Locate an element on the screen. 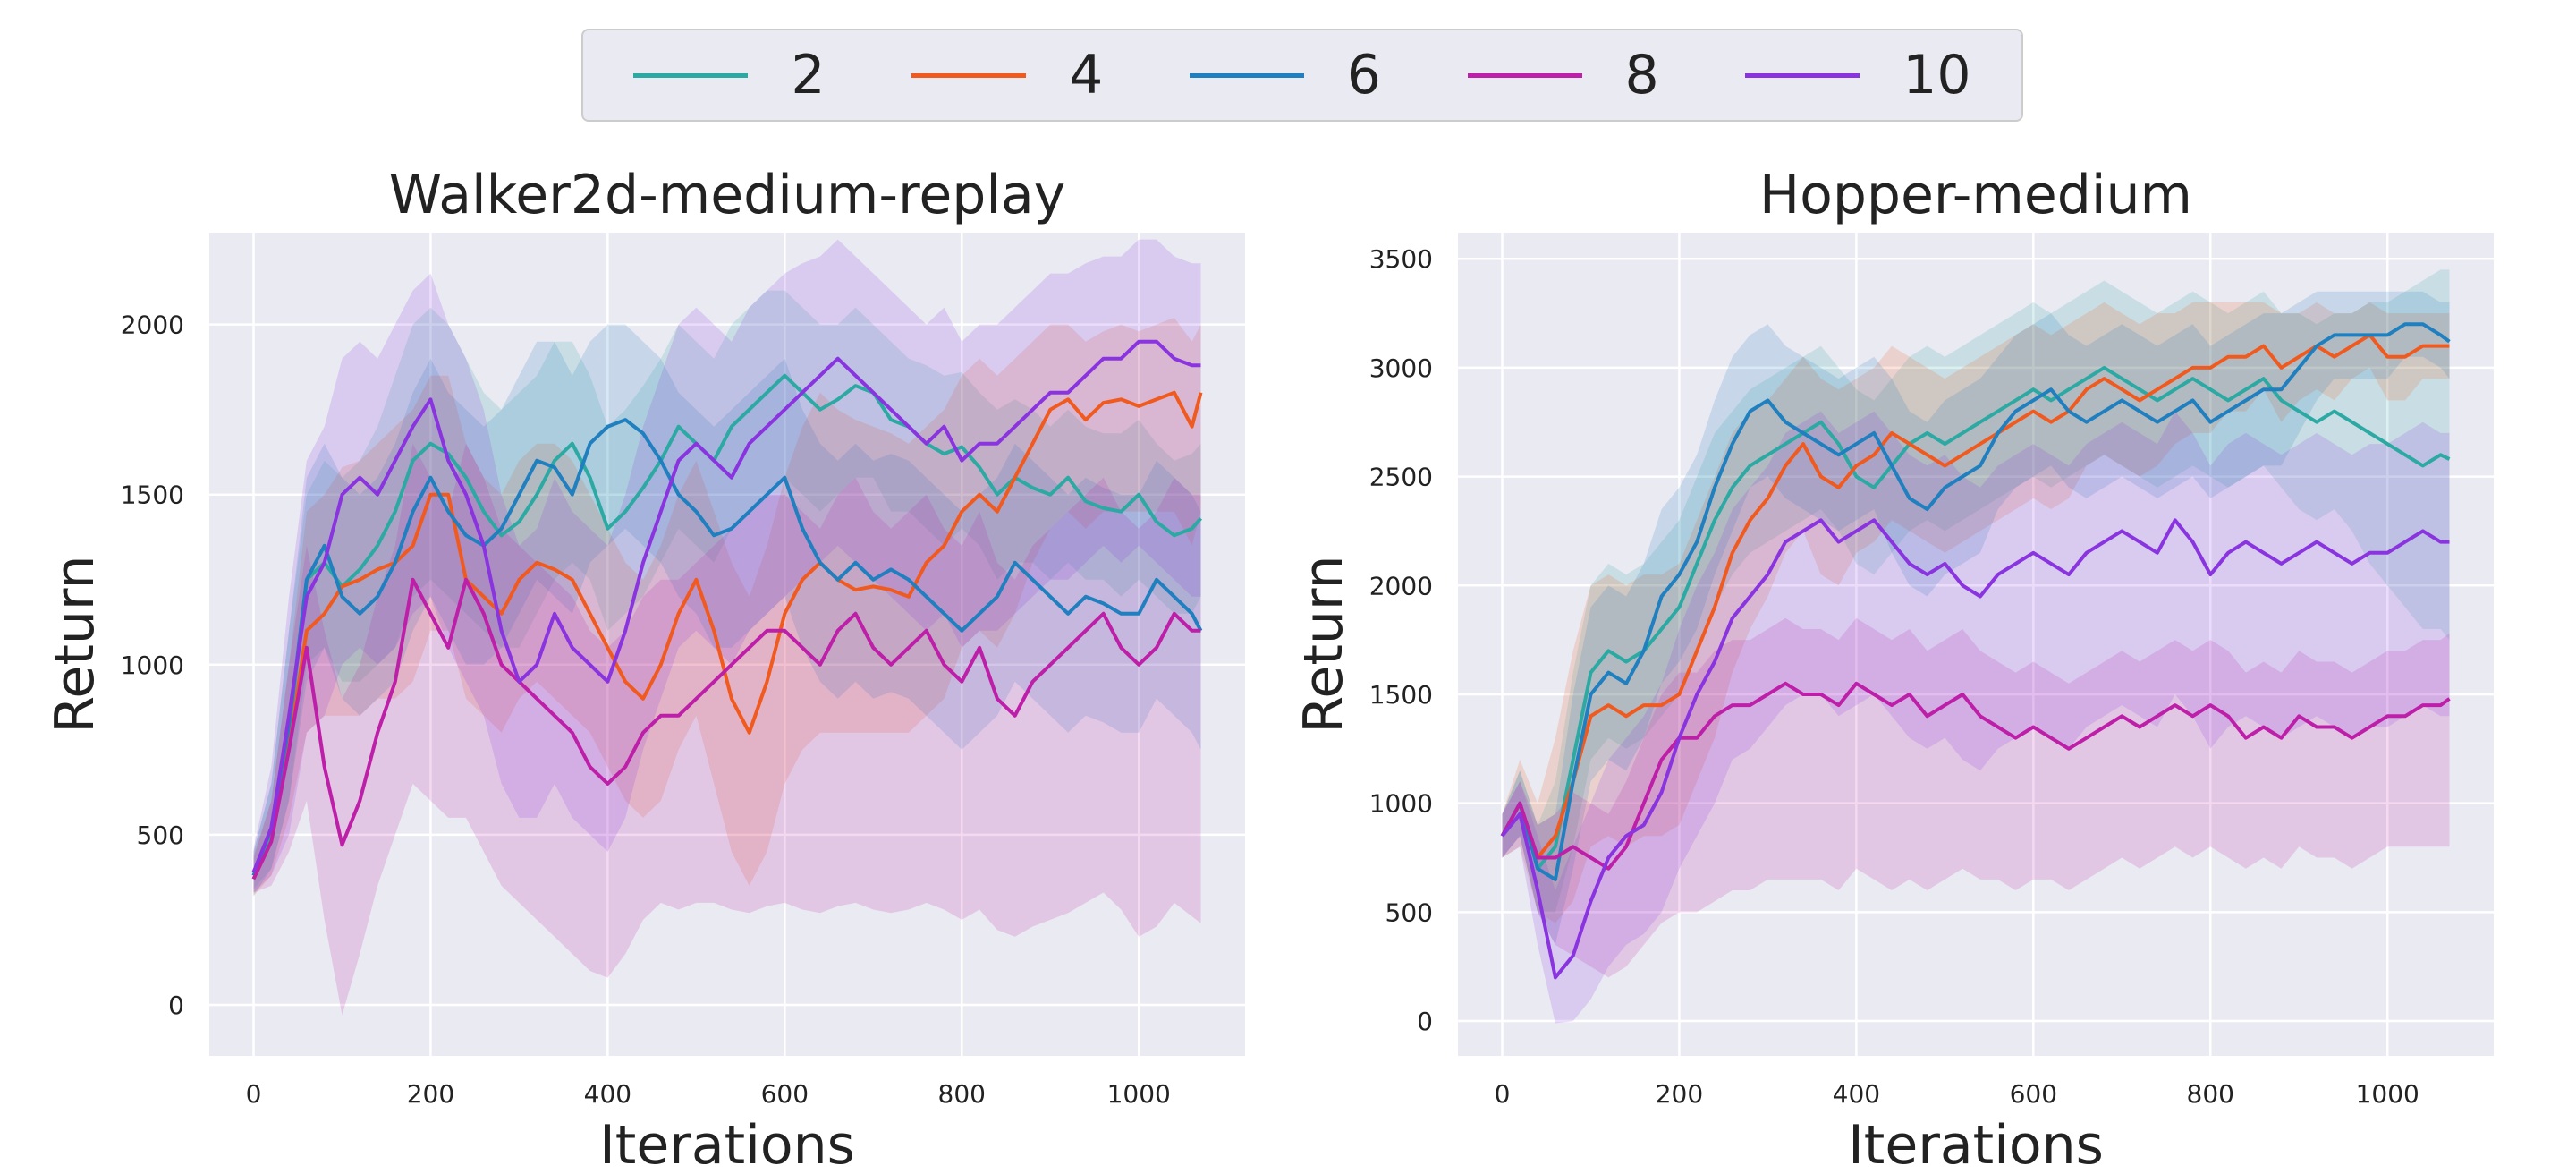  legend-entry-8: 8 is located at coordinates (1577, 75).